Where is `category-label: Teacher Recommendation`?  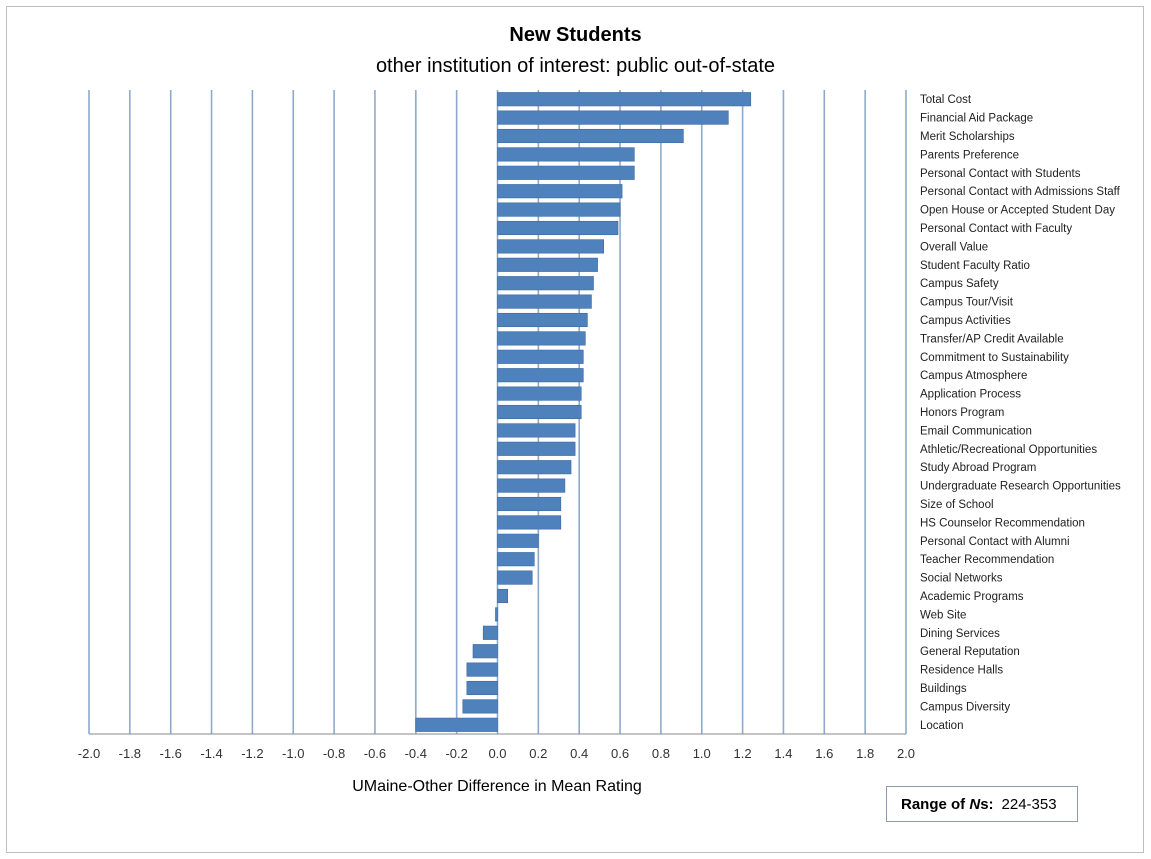
category-label: Teacher Recommendation is located at coordinates (987, 560).